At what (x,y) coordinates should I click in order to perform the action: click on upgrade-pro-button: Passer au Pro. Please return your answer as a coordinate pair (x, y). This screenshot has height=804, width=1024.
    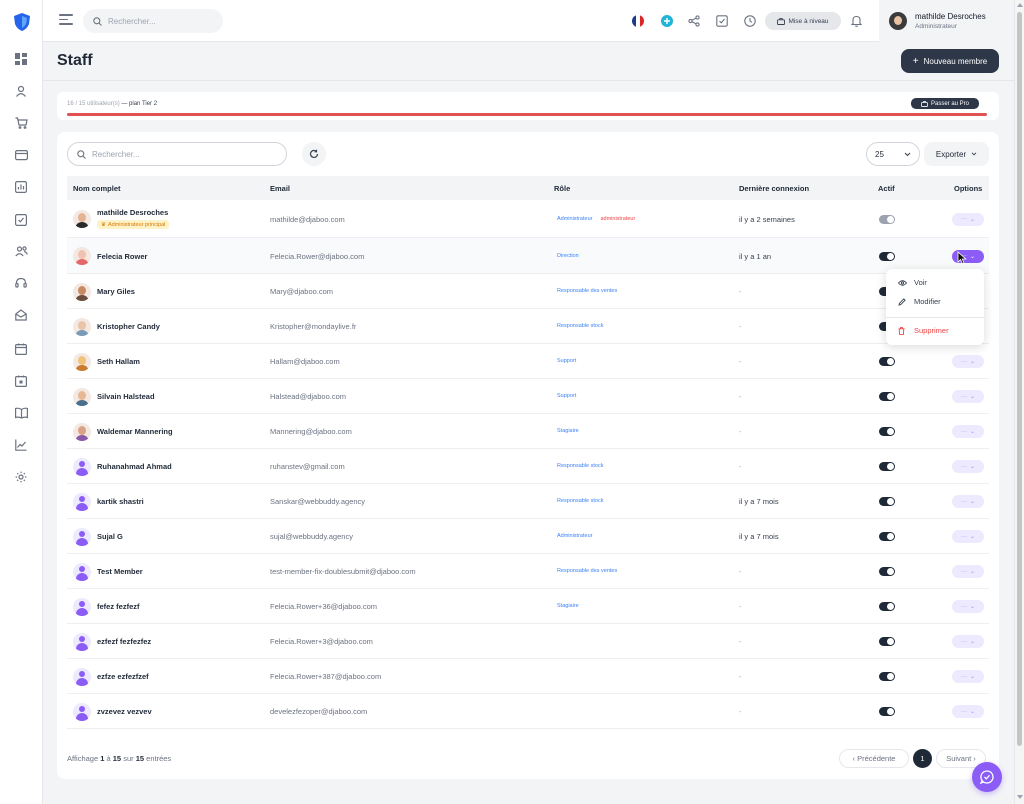
    Looking at the image, I should click on (945, 103).